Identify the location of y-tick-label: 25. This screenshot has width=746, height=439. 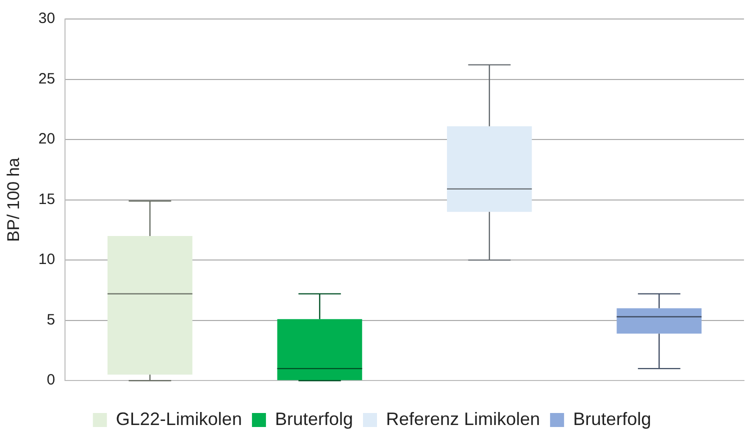
(47, 79).